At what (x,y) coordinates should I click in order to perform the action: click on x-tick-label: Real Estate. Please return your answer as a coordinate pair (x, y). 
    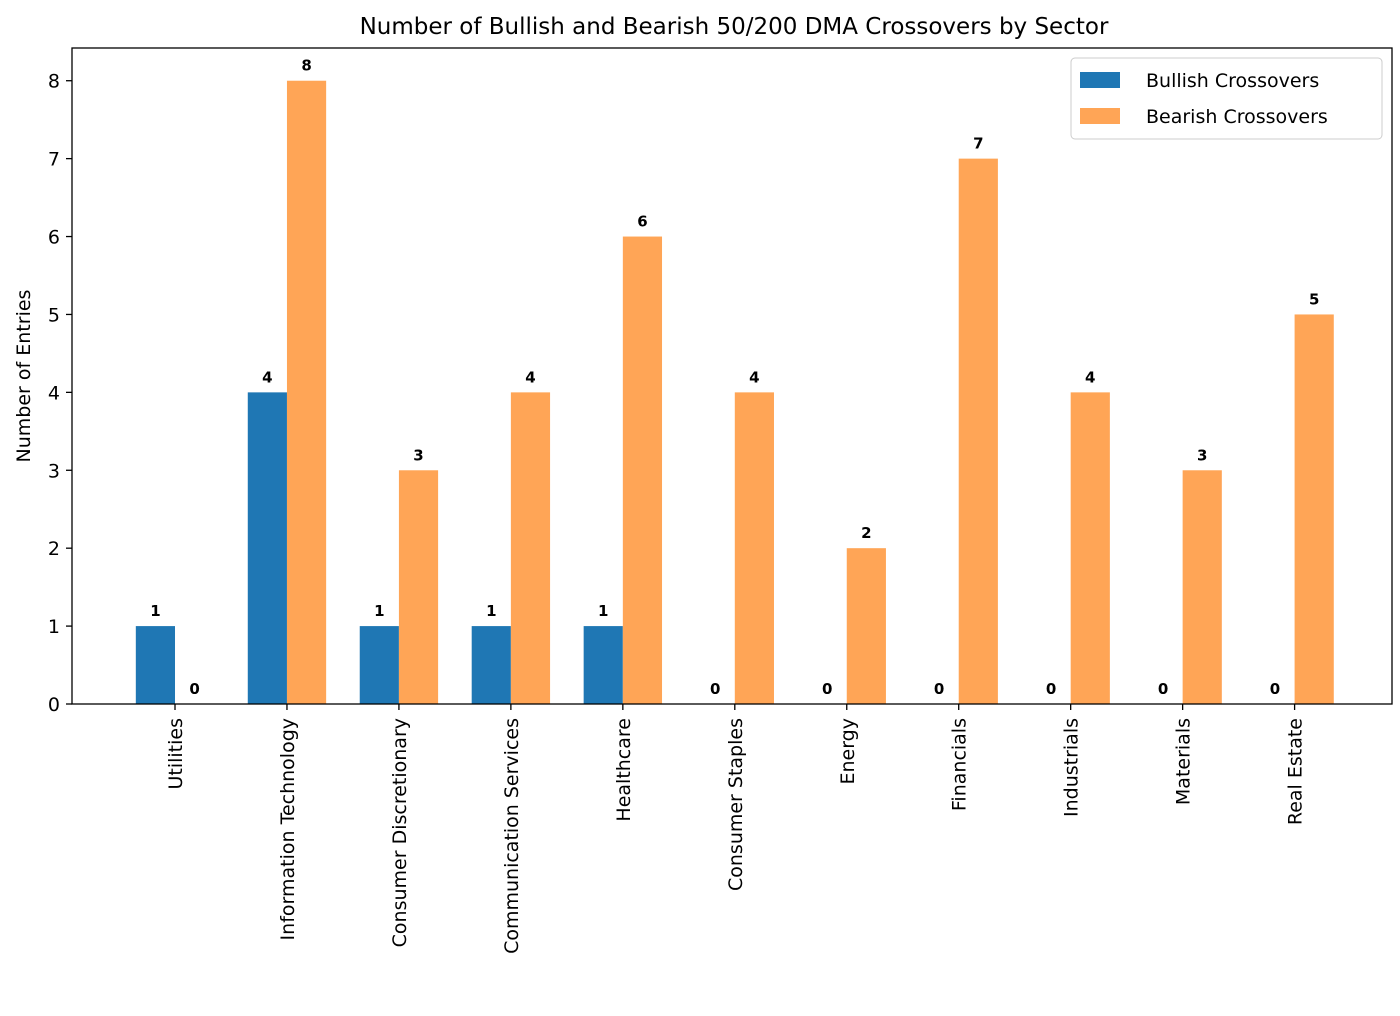
    Looking at the image, I should click on (1296, 771).